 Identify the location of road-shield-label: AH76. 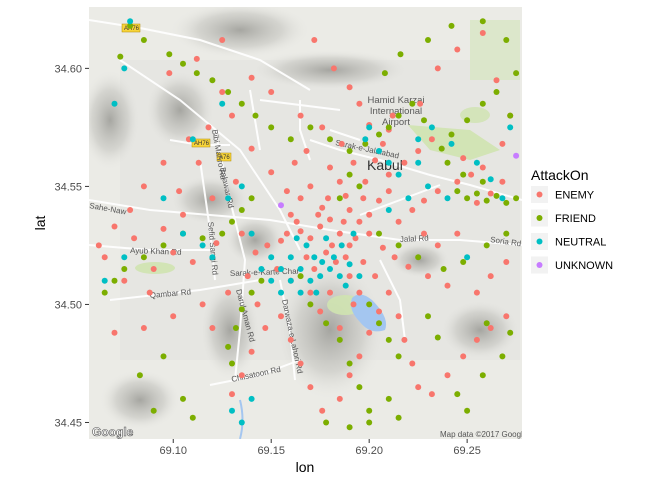
(202, 144).